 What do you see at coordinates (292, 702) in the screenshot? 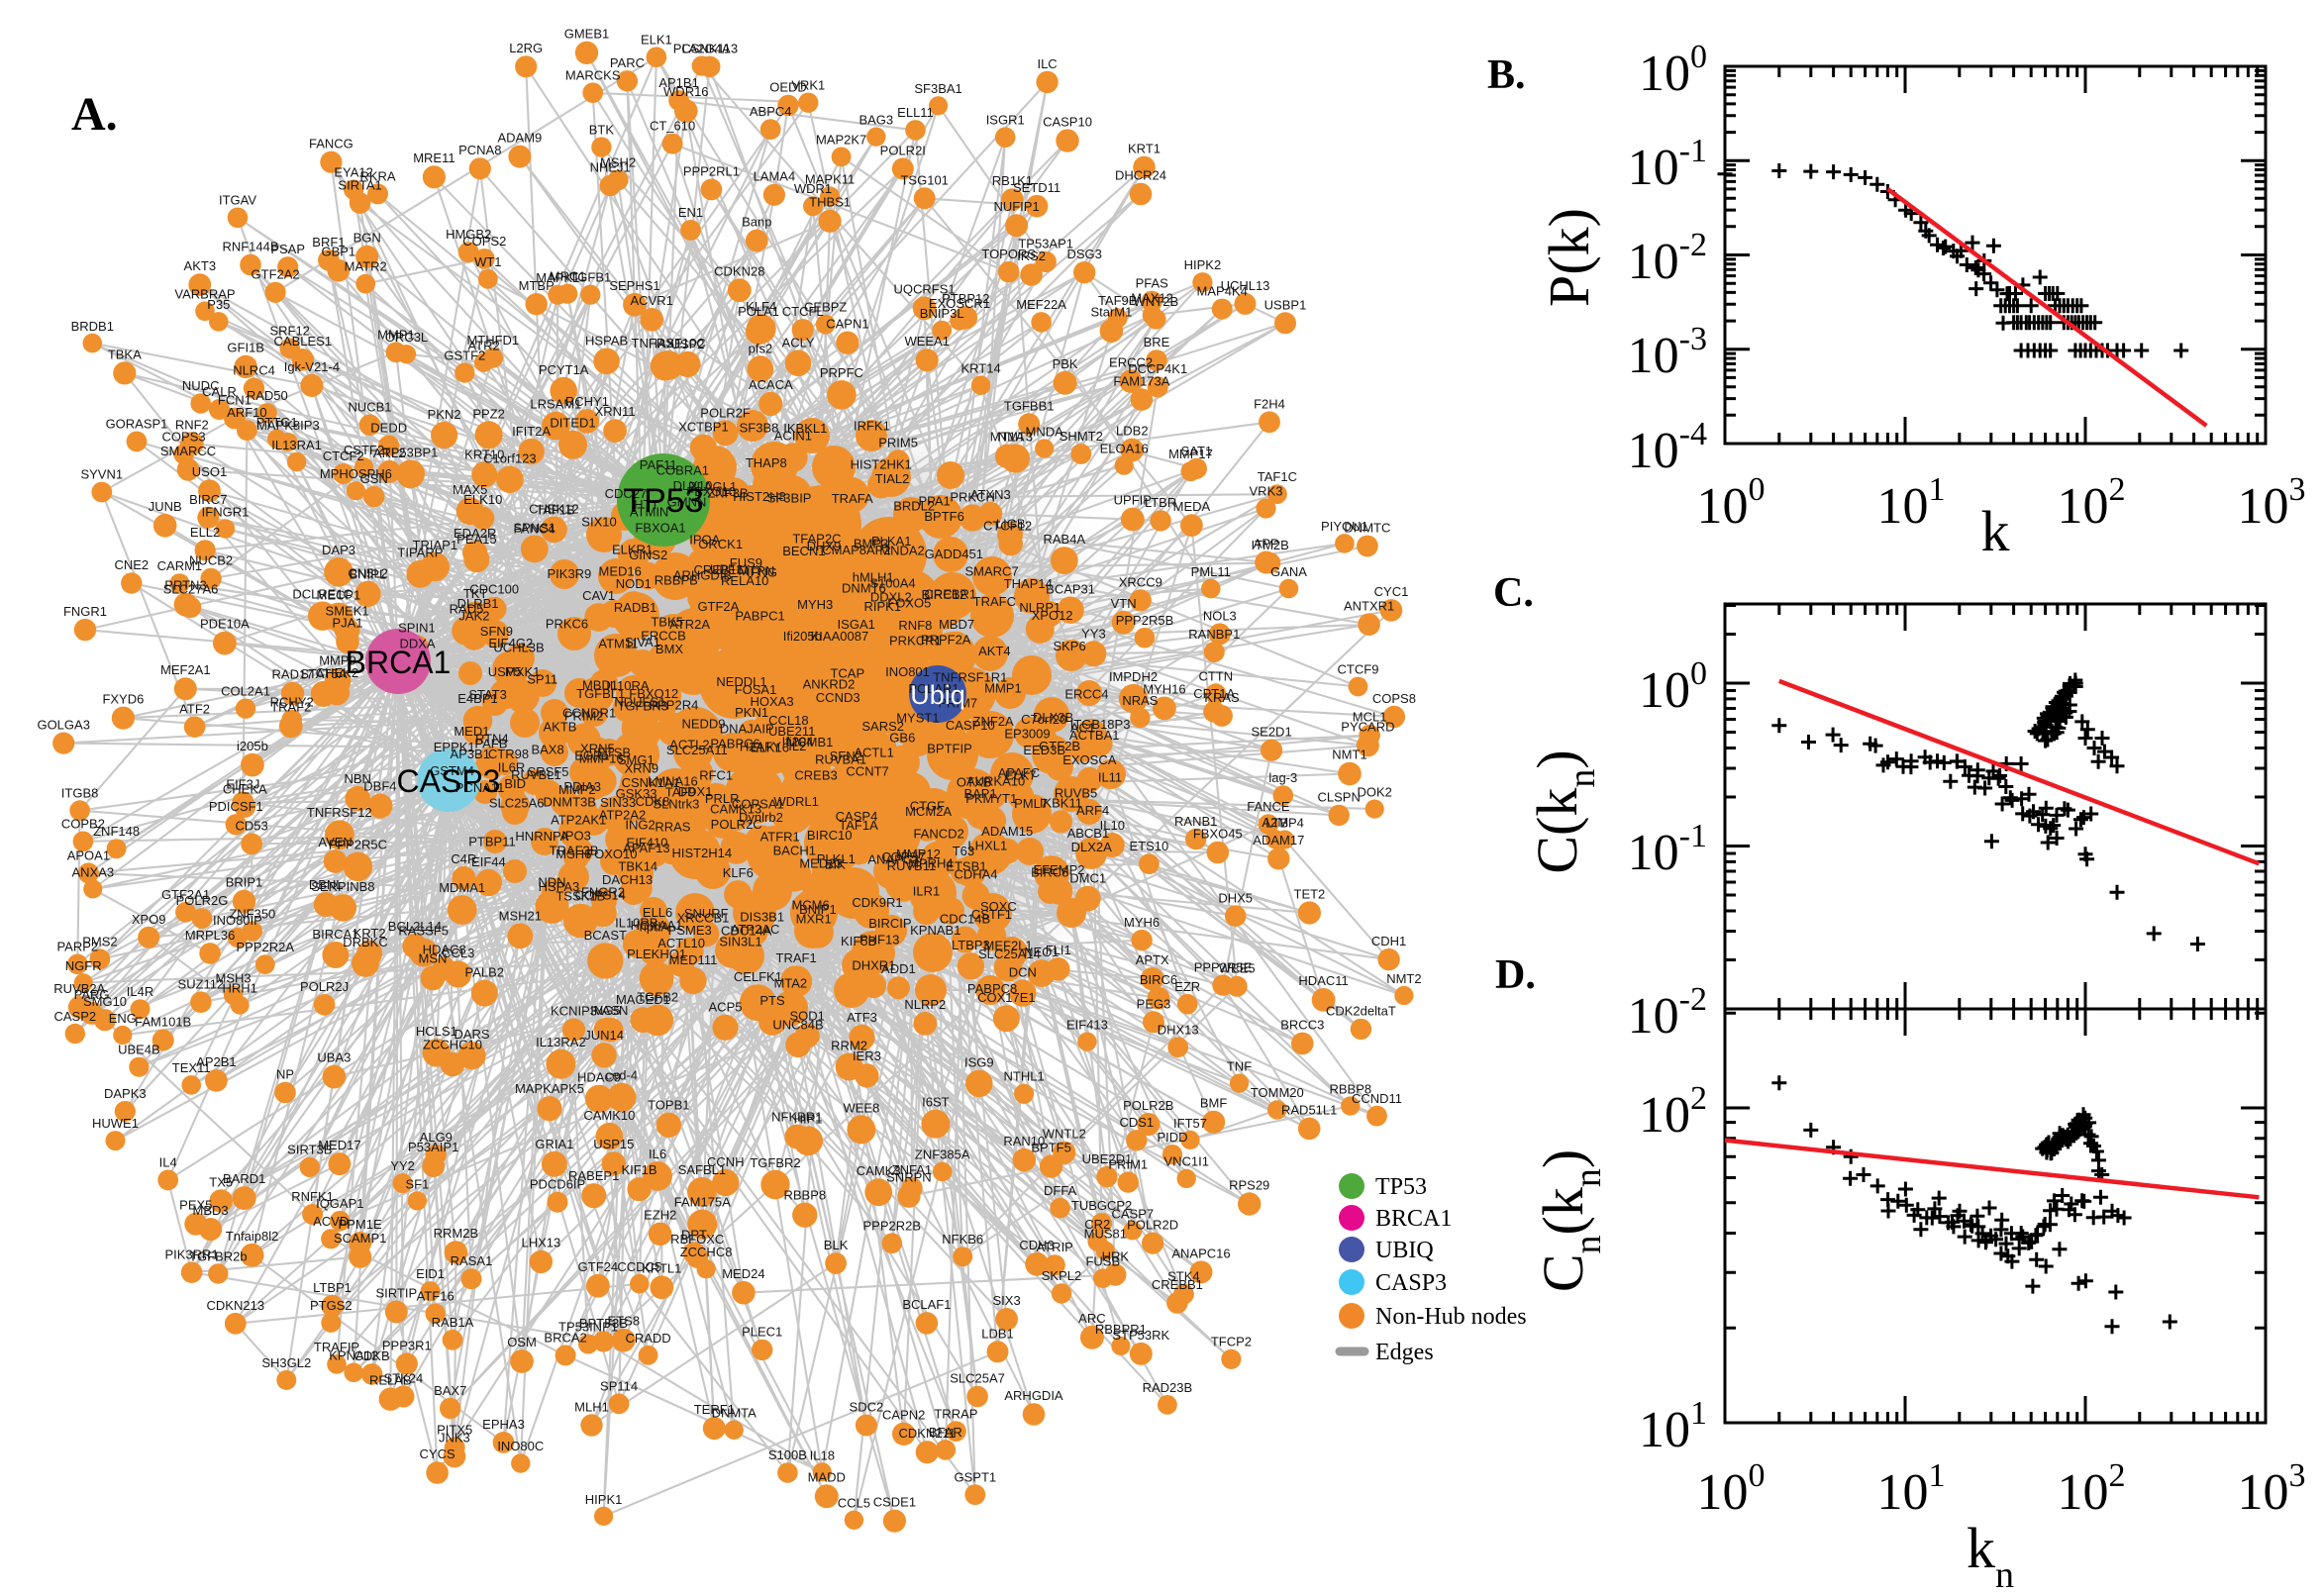
I see `svg-text: RCHY2` at bounding box center [292, 702].